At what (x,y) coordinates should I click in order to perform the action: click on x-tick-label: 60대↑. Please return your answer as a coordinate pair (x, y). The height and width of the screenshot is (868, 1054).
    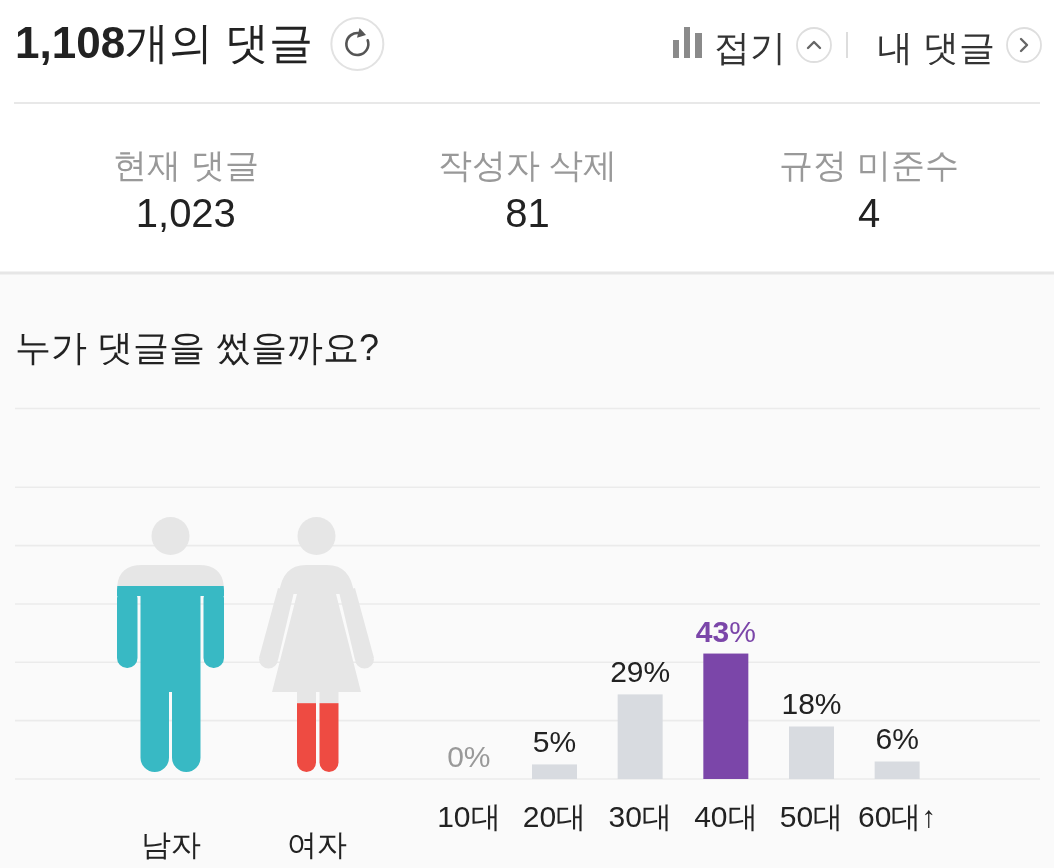
    Looking at the image, I should click on (897, 816).